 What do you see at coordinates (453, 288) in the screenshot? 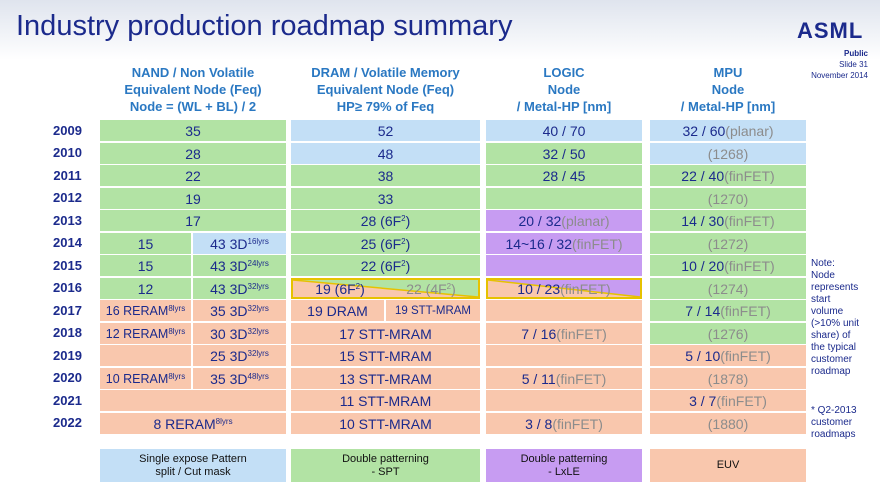
I see `dram-4f-close-2016: )` at bounding box center [453, 288].